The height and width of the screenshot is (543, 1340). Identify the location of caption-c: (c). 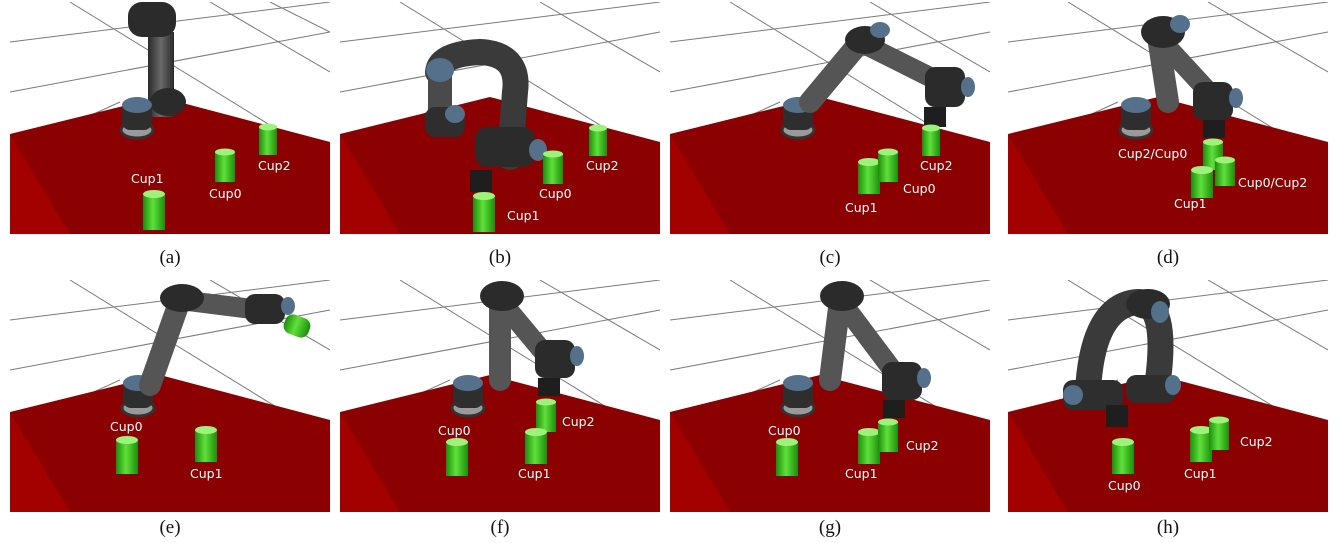
(830, 257).